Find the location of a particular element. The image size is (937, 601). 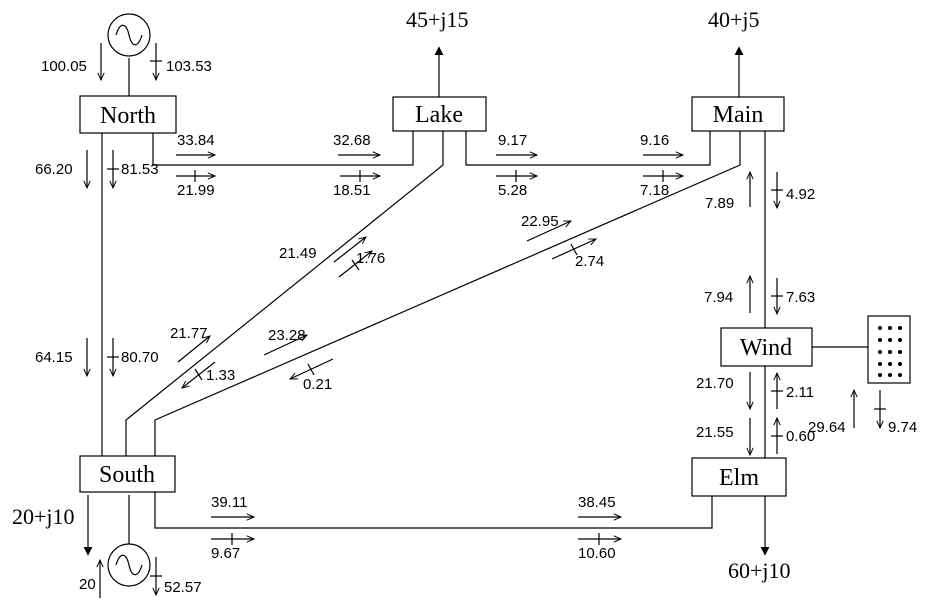

bus-north: North is located at coordinates (128, 114).